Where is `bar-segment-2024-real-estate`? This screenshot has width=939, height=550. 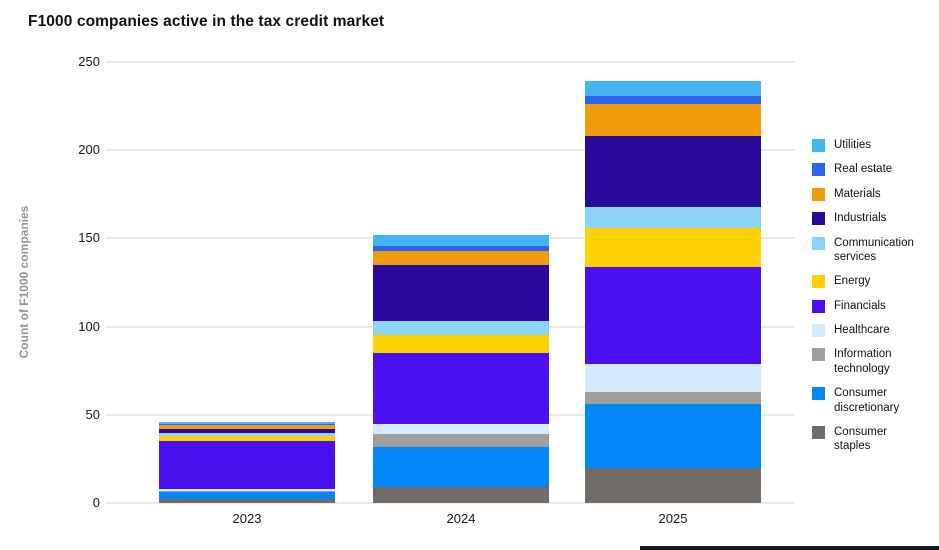
bar-segment-2024-real-estate is located at coordinates (461, 248).